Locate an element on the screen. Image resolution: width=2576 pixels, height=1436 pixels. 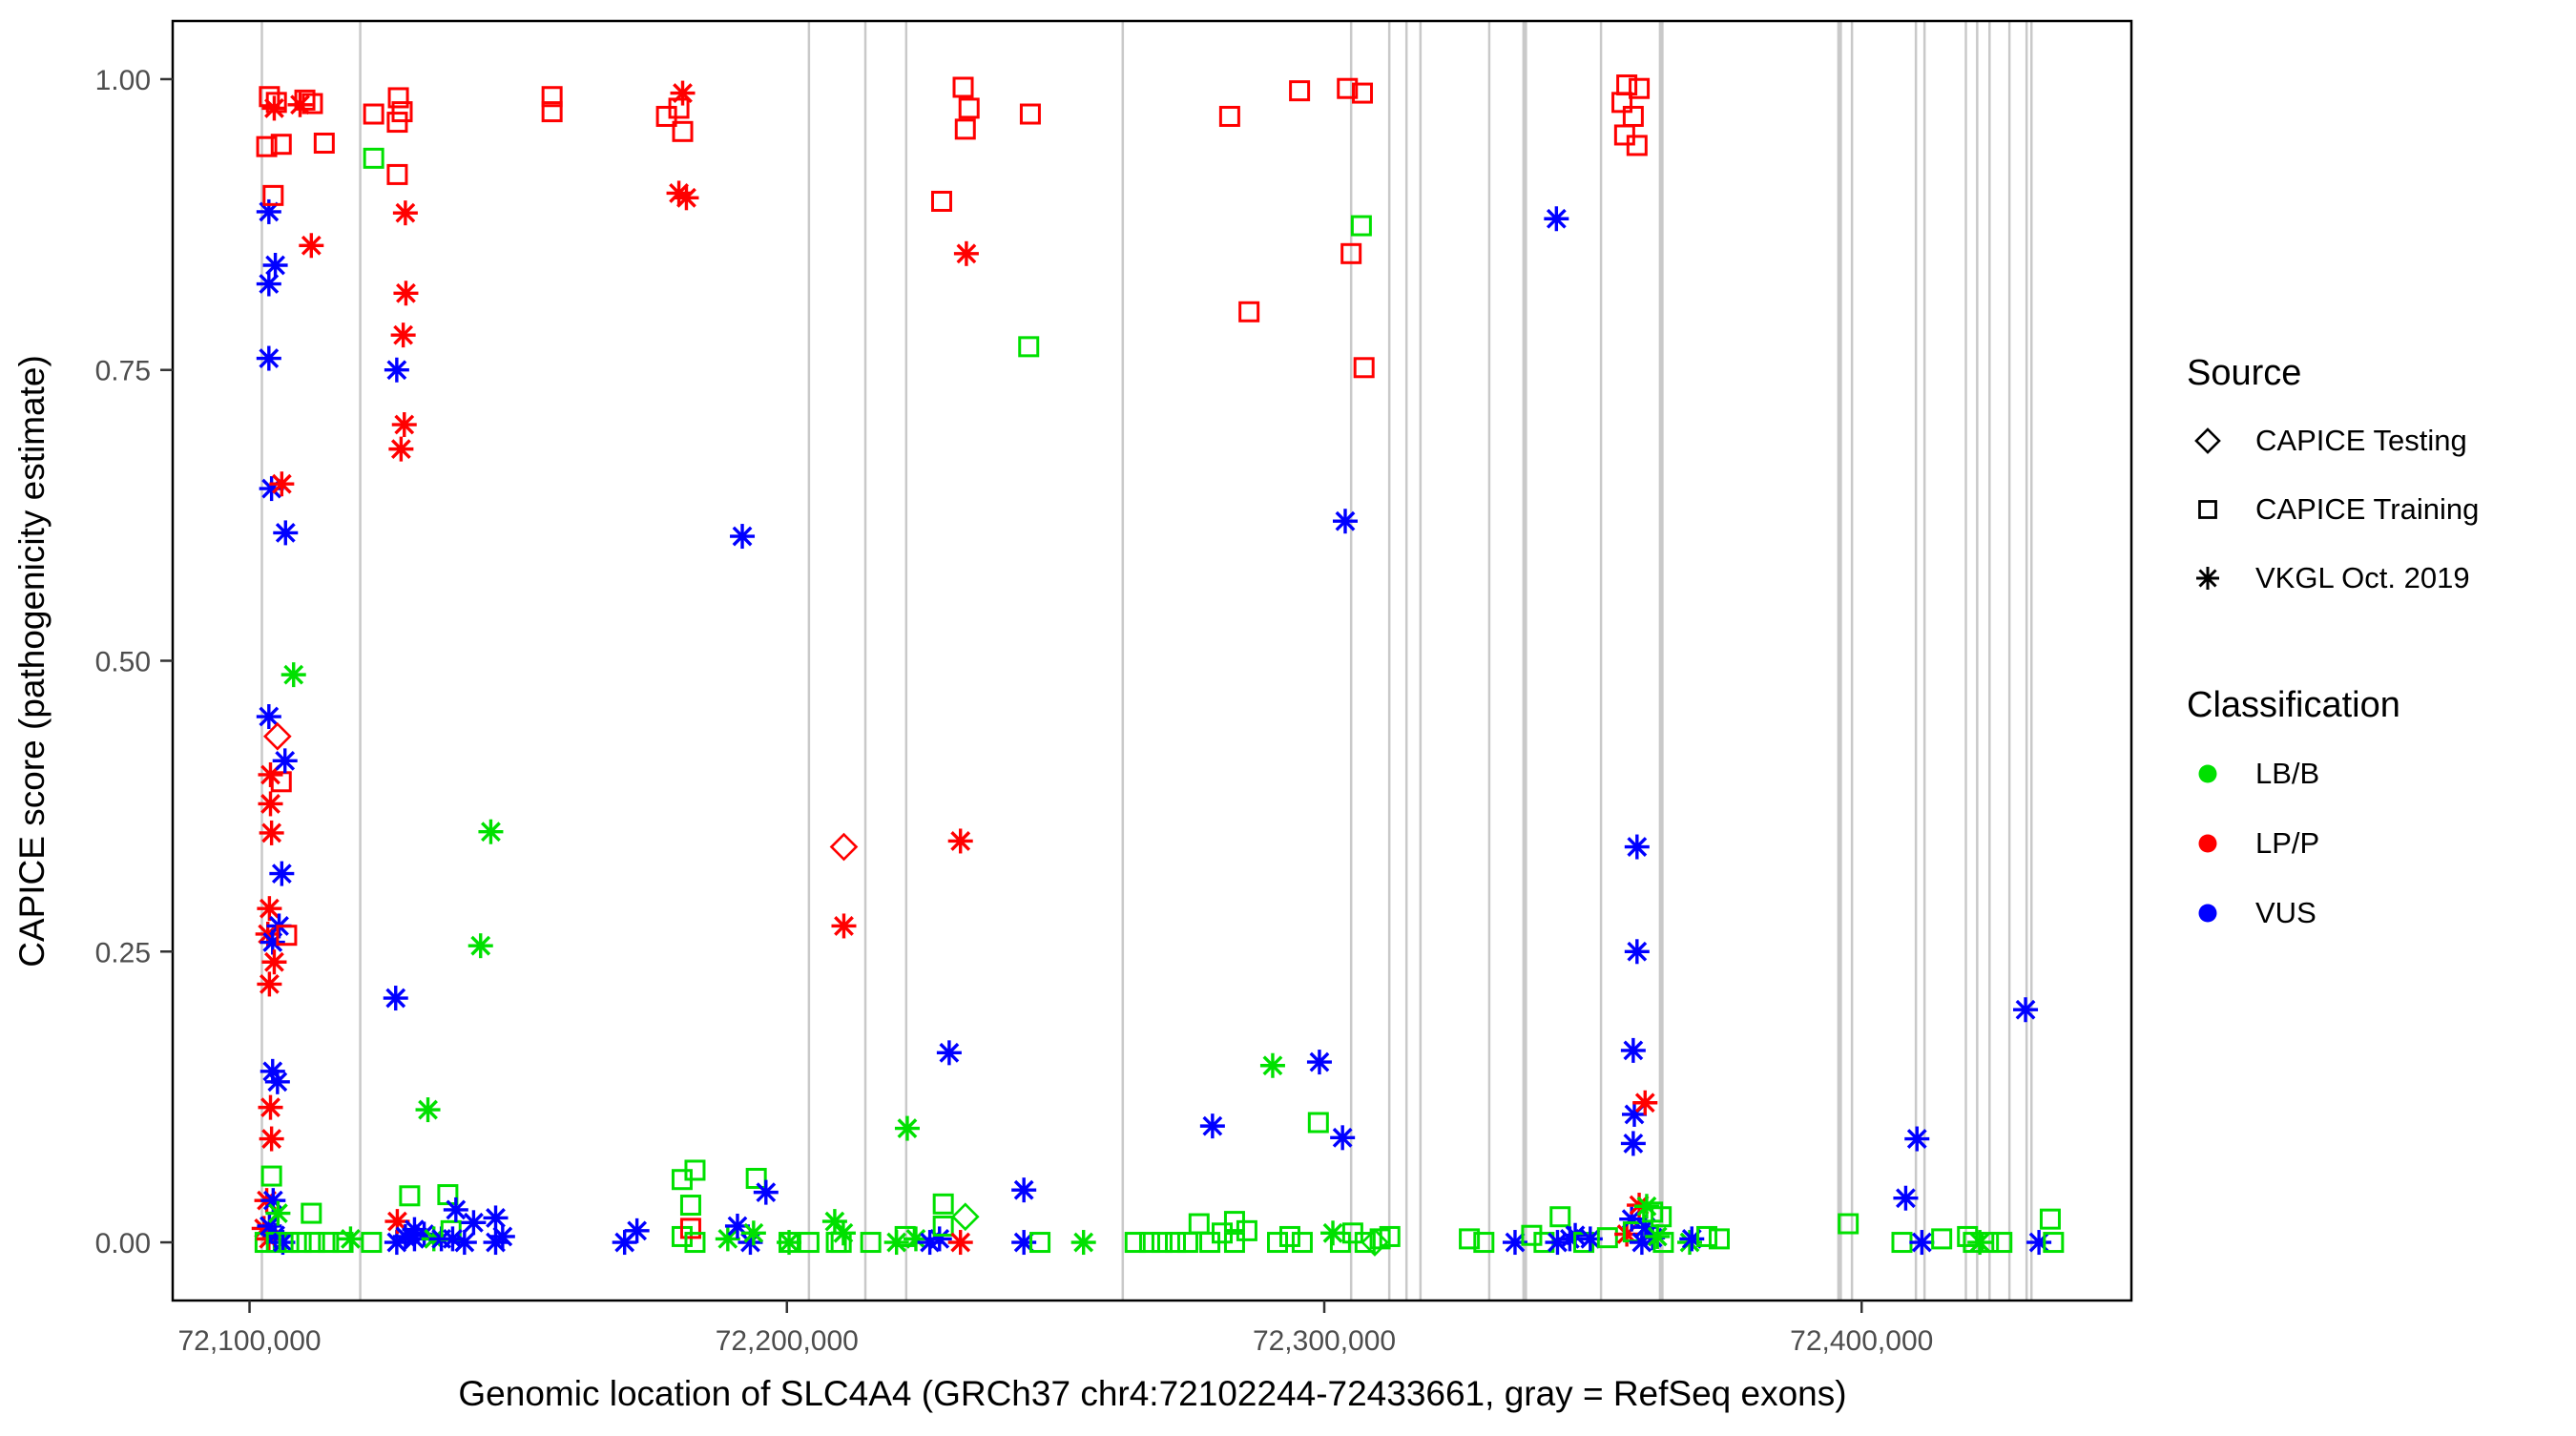
y-tick-label: 0.50 is located at coordinates (123, 662).